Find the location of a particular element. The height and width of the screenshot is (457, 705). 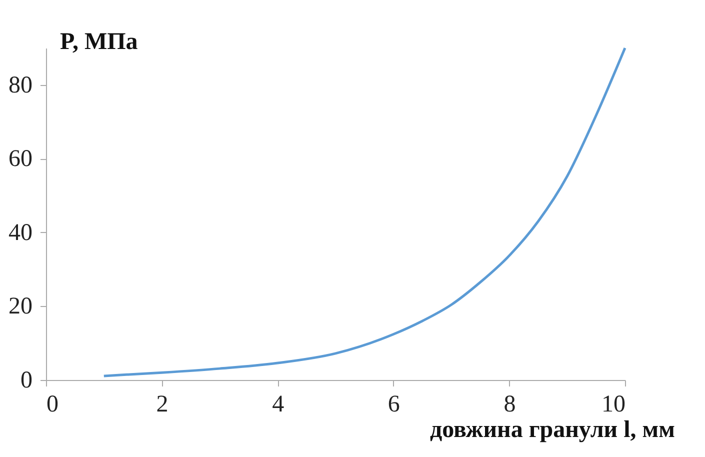

x-tick-label: 0 is located at coordinates (52, 405).